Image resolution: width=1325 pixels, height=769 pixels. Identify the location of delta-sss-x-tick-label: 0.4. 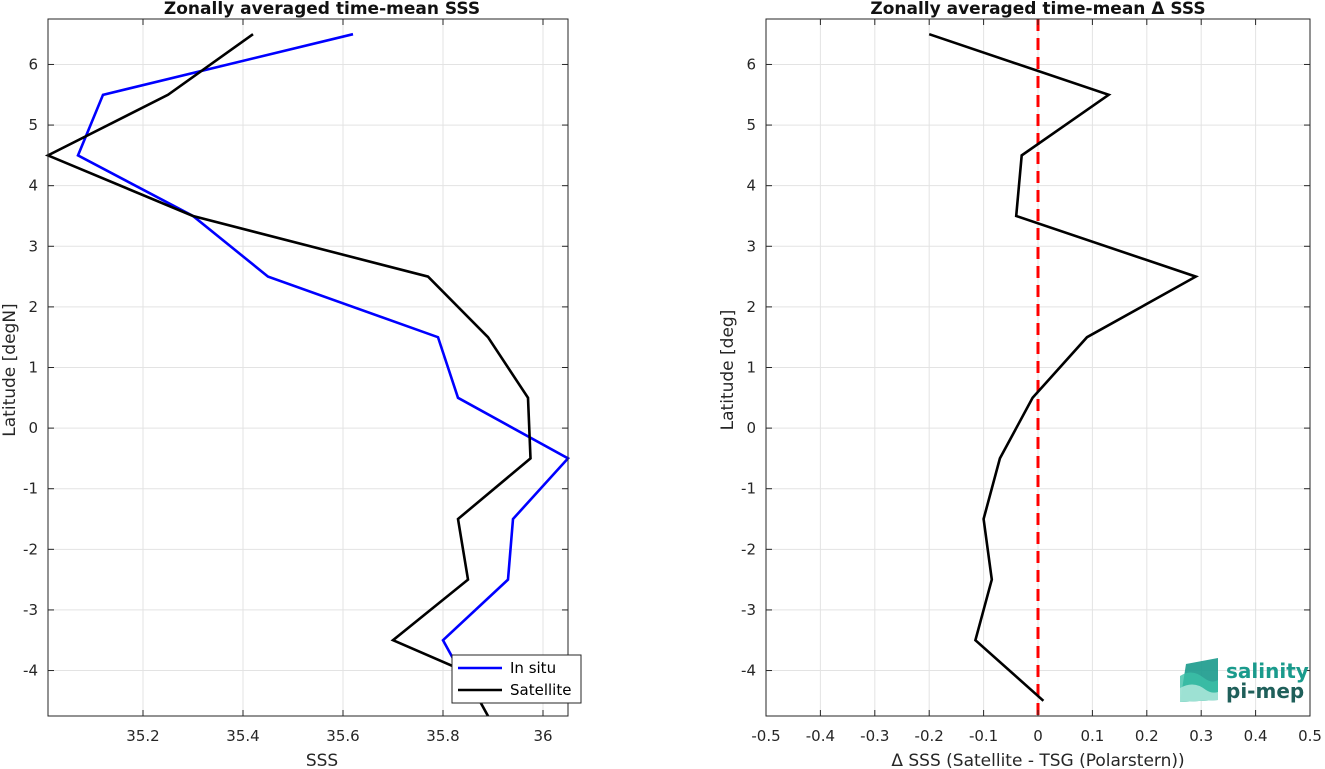
(1256, 736).